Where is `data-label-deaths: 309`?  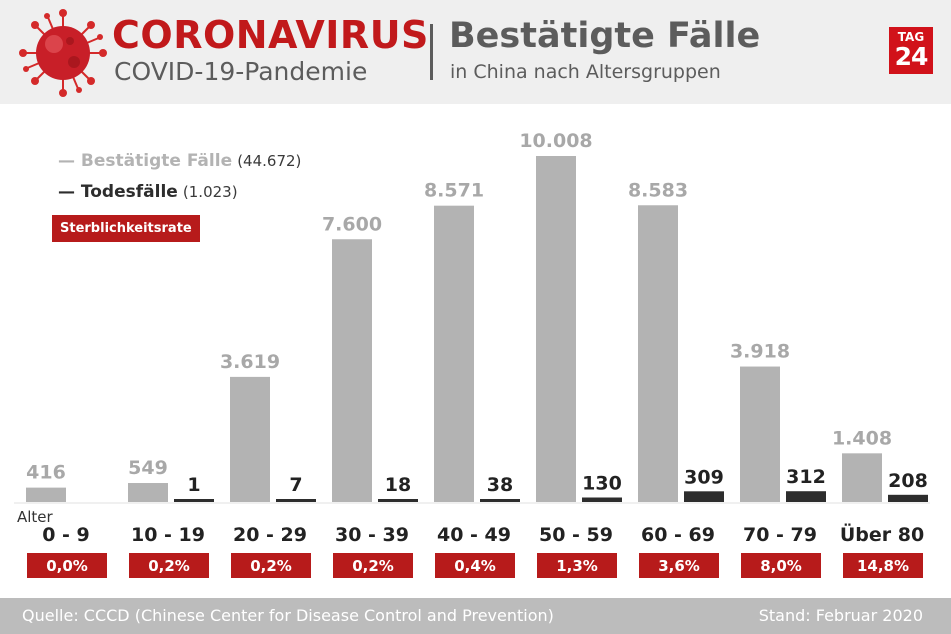 data-label-deaths: 309 is located at coordinates (704, 477).